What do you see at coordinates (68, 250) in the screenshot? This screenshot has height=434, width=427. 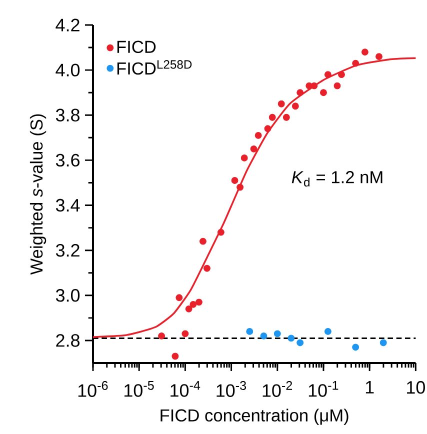 I see `y-tick-label: 3.2` at bounding box center [68, 250].